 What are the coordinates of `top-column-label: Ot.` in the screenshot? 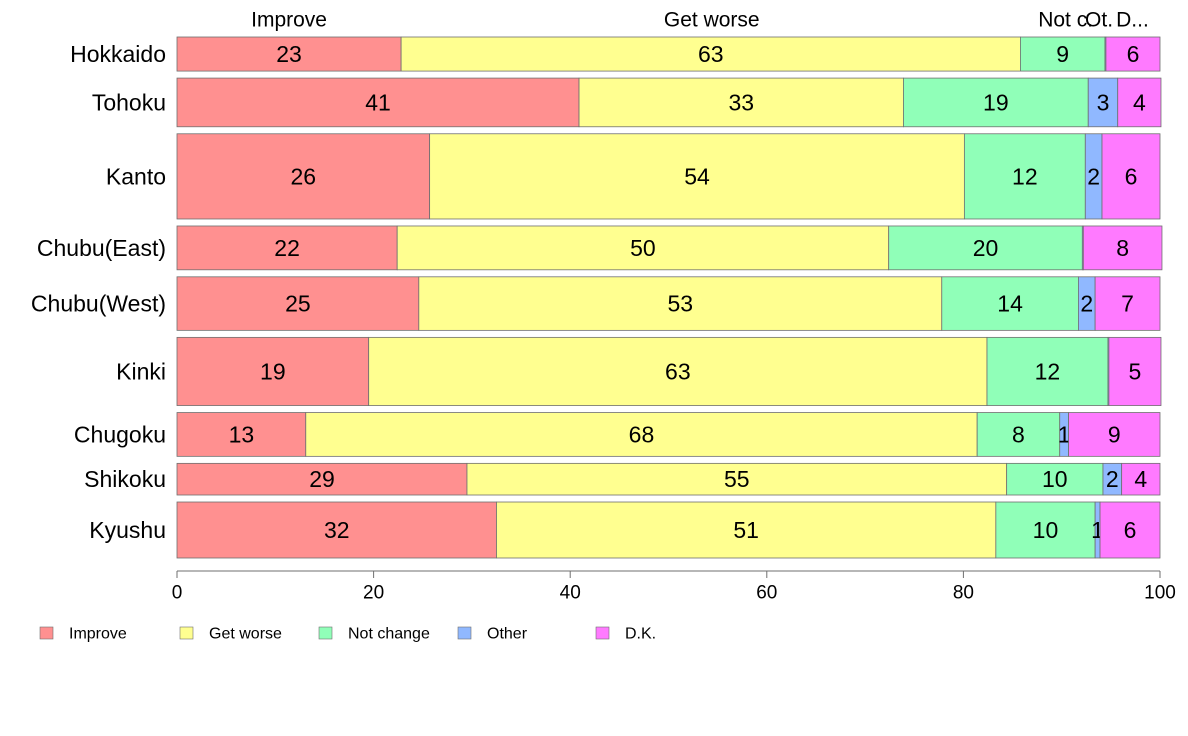 It's located at (1099, 20).